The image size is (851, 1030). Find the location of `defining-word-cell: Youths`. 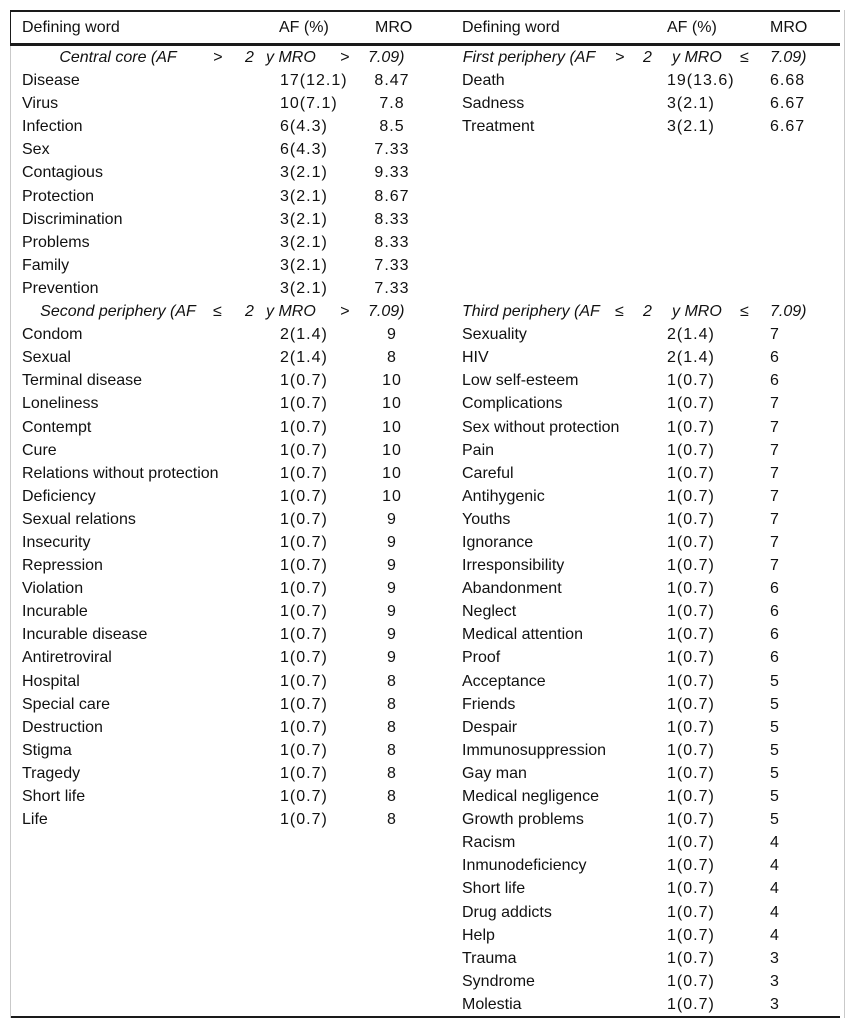

defining-word-cell: Youths is located at coordinates (486, 519).